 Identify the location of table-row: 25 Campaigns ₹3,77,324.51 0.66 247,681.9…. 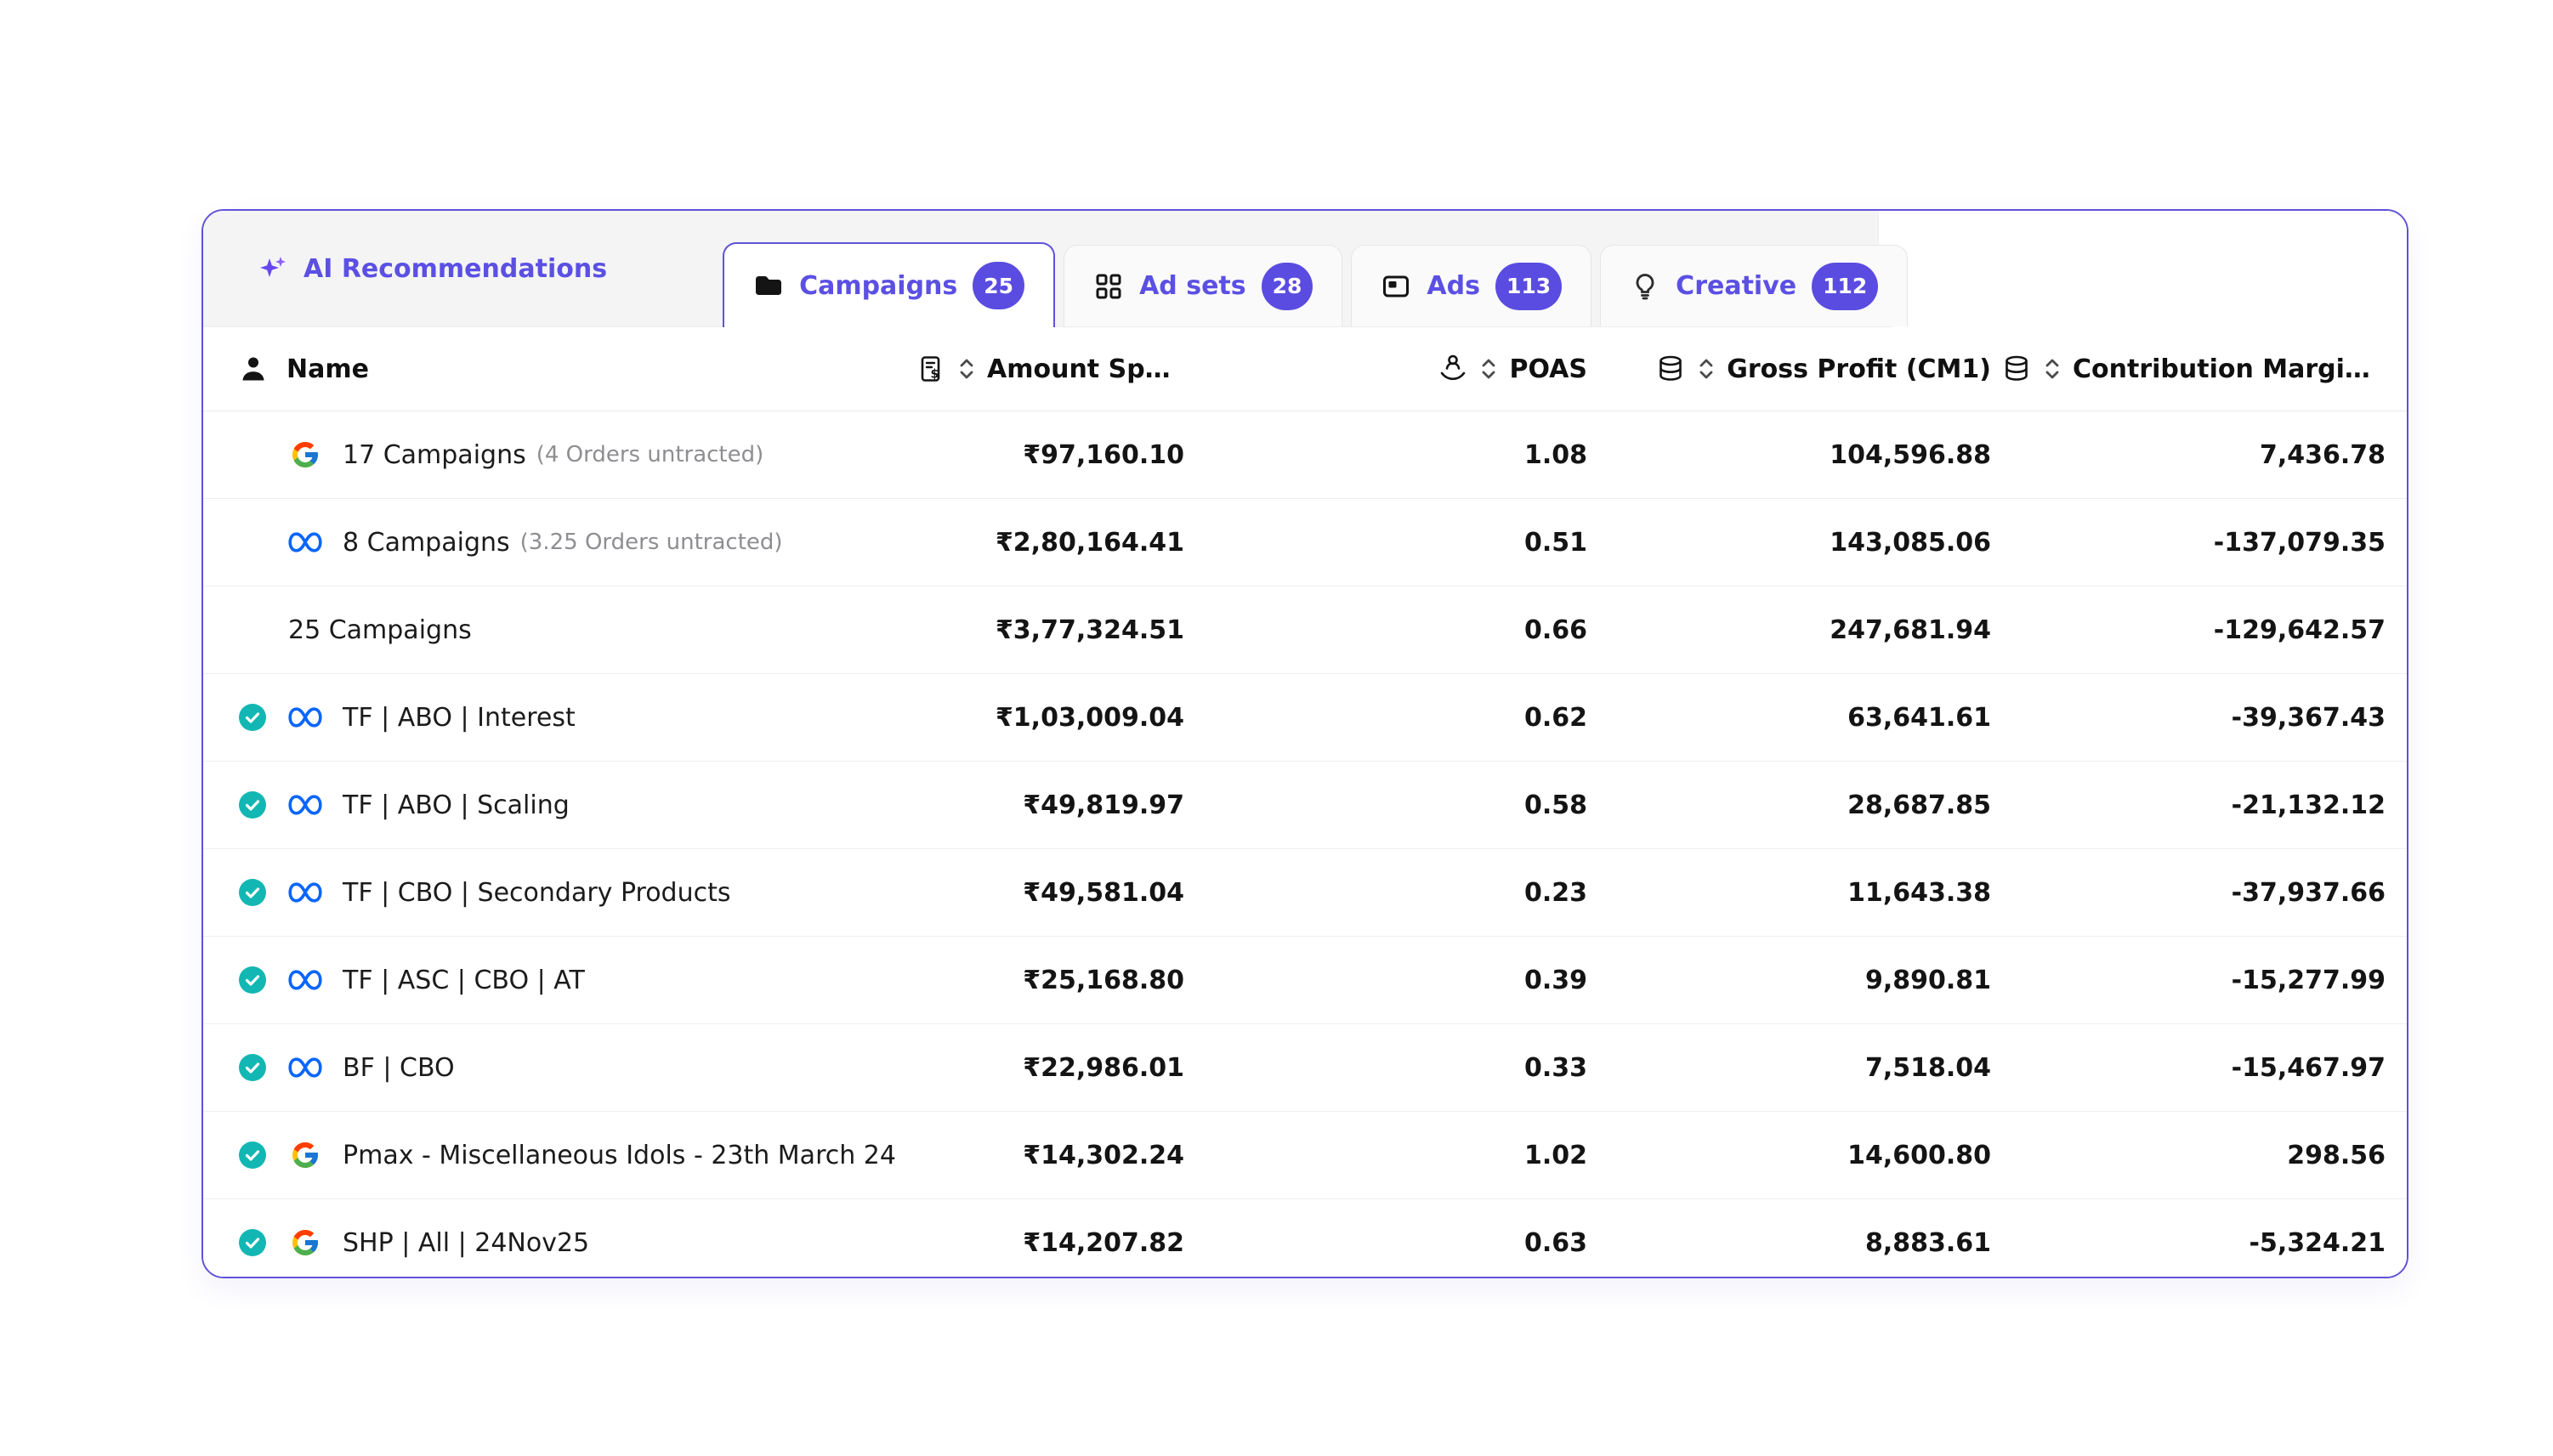
(1305, 630).